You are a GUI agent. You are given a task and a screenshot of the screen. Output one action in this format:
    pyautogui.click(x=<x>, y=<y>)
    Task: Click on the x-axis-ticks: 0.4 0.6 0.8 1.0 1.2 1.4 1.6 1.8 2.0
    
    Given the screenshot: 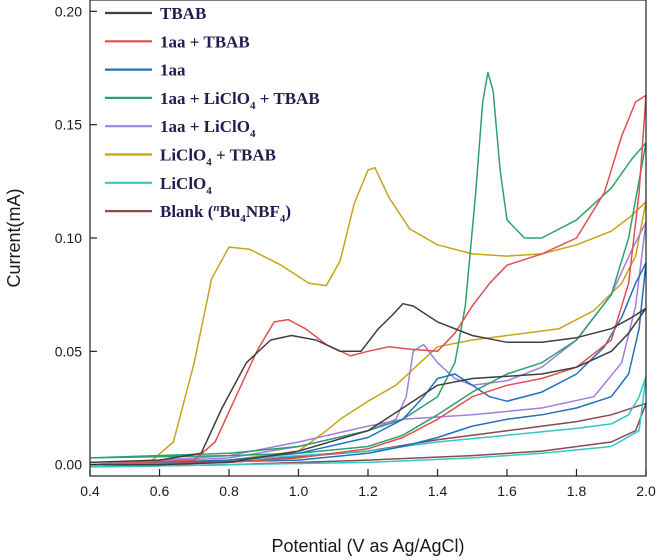 What is the action you would take?
    pyautogui.click(x=368, y=484)
    